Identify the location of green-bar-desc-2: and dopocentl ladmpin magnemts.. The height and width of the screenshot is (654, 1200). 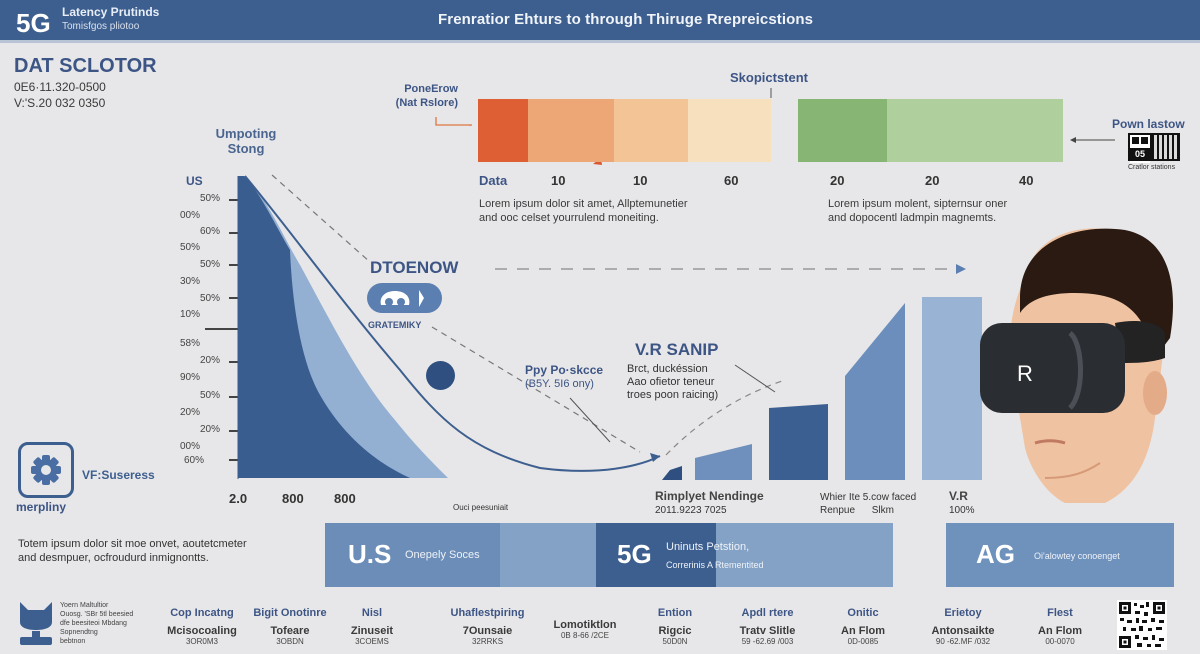
(912, 218).